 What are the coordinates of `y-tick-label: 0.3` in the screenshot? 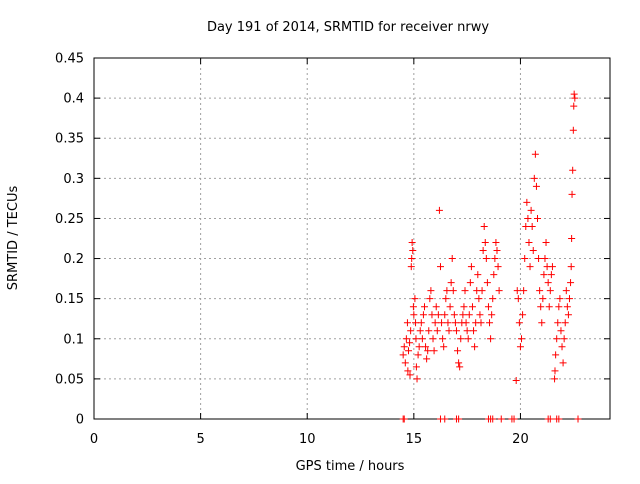 It's located at (73, 179).